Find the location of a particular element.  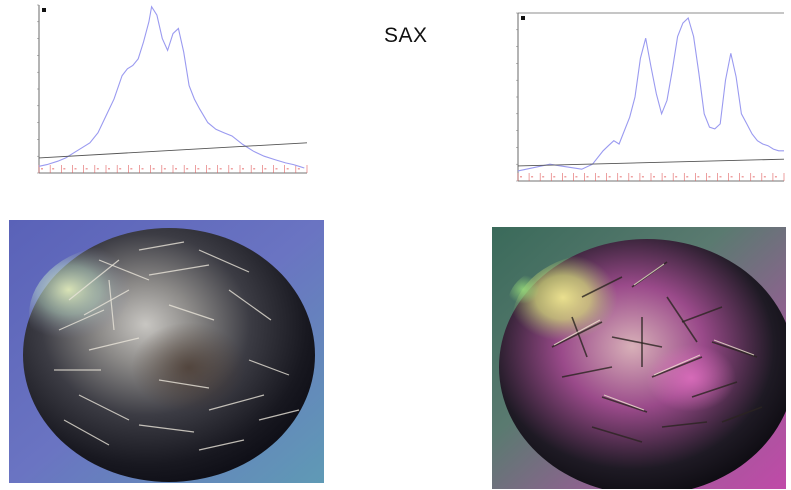

chromatogram-right is located at coordinates (647, 102).